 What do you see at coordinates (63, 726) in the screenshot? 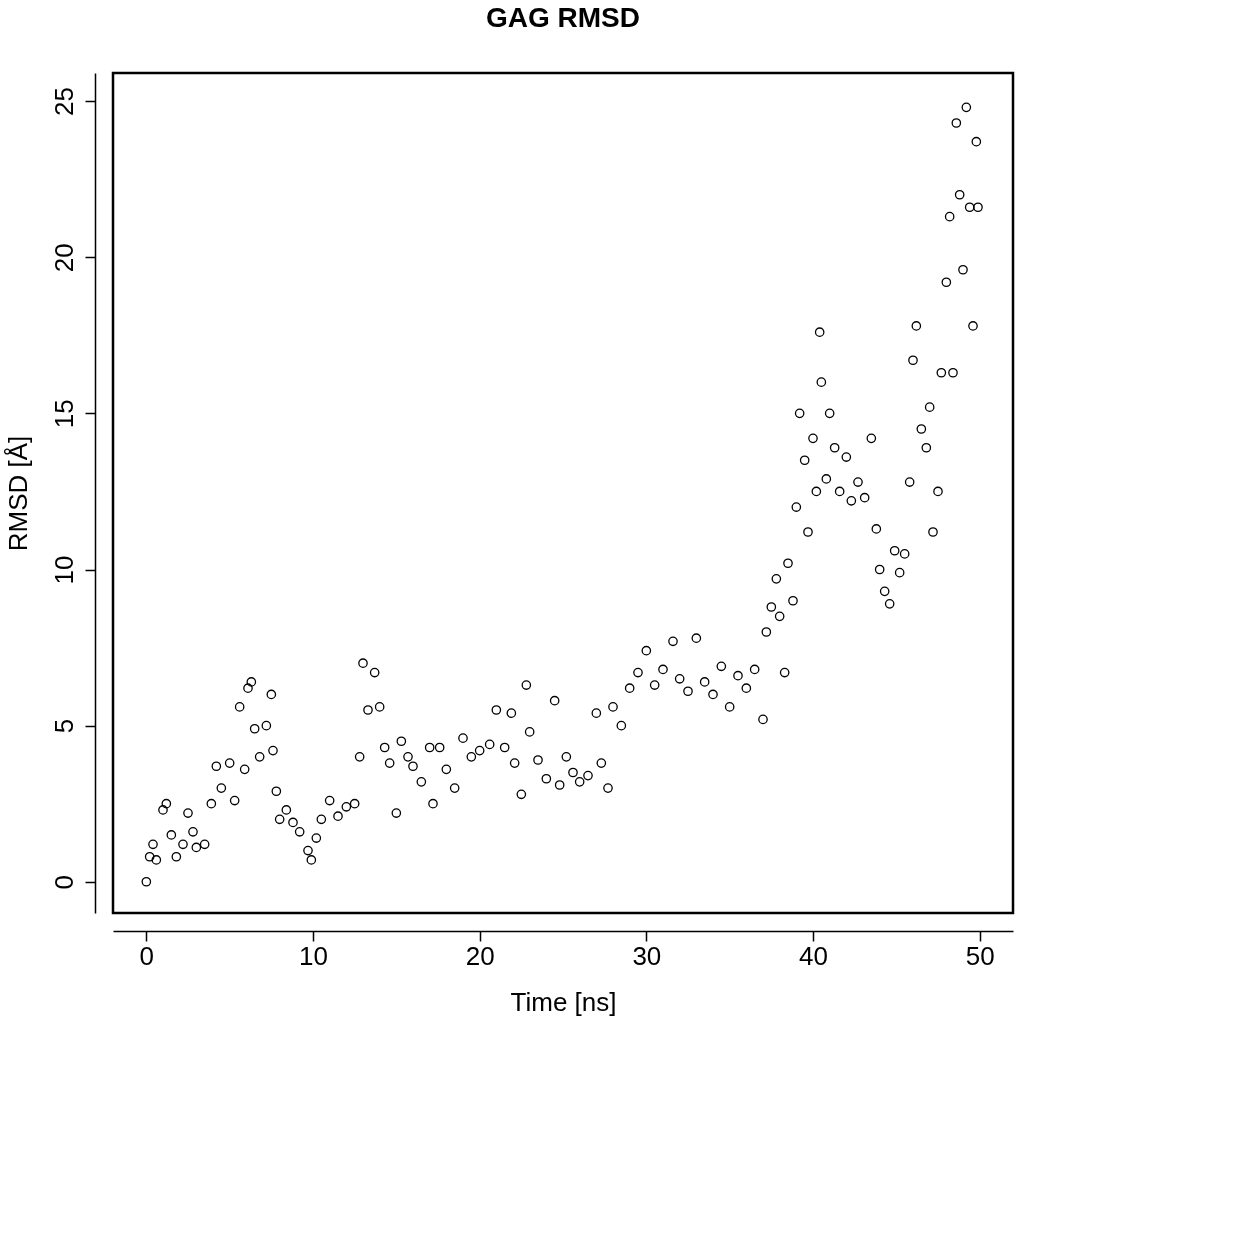
I see `y-tick-label: 5` at bounding box center [63, 726].